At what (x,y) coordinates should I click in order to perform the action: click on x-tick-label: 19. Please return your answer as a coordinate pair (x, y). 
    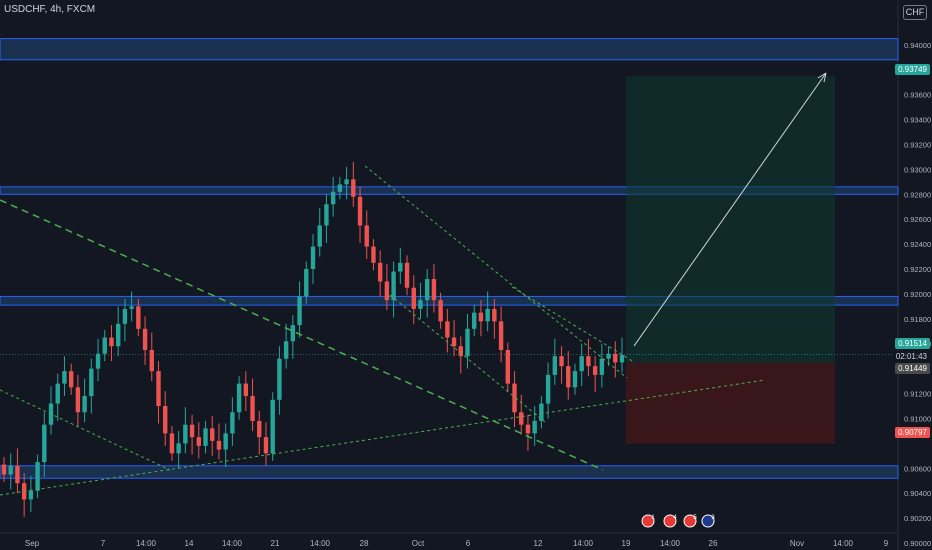
    Looking at the image, I should click on (626, 543).